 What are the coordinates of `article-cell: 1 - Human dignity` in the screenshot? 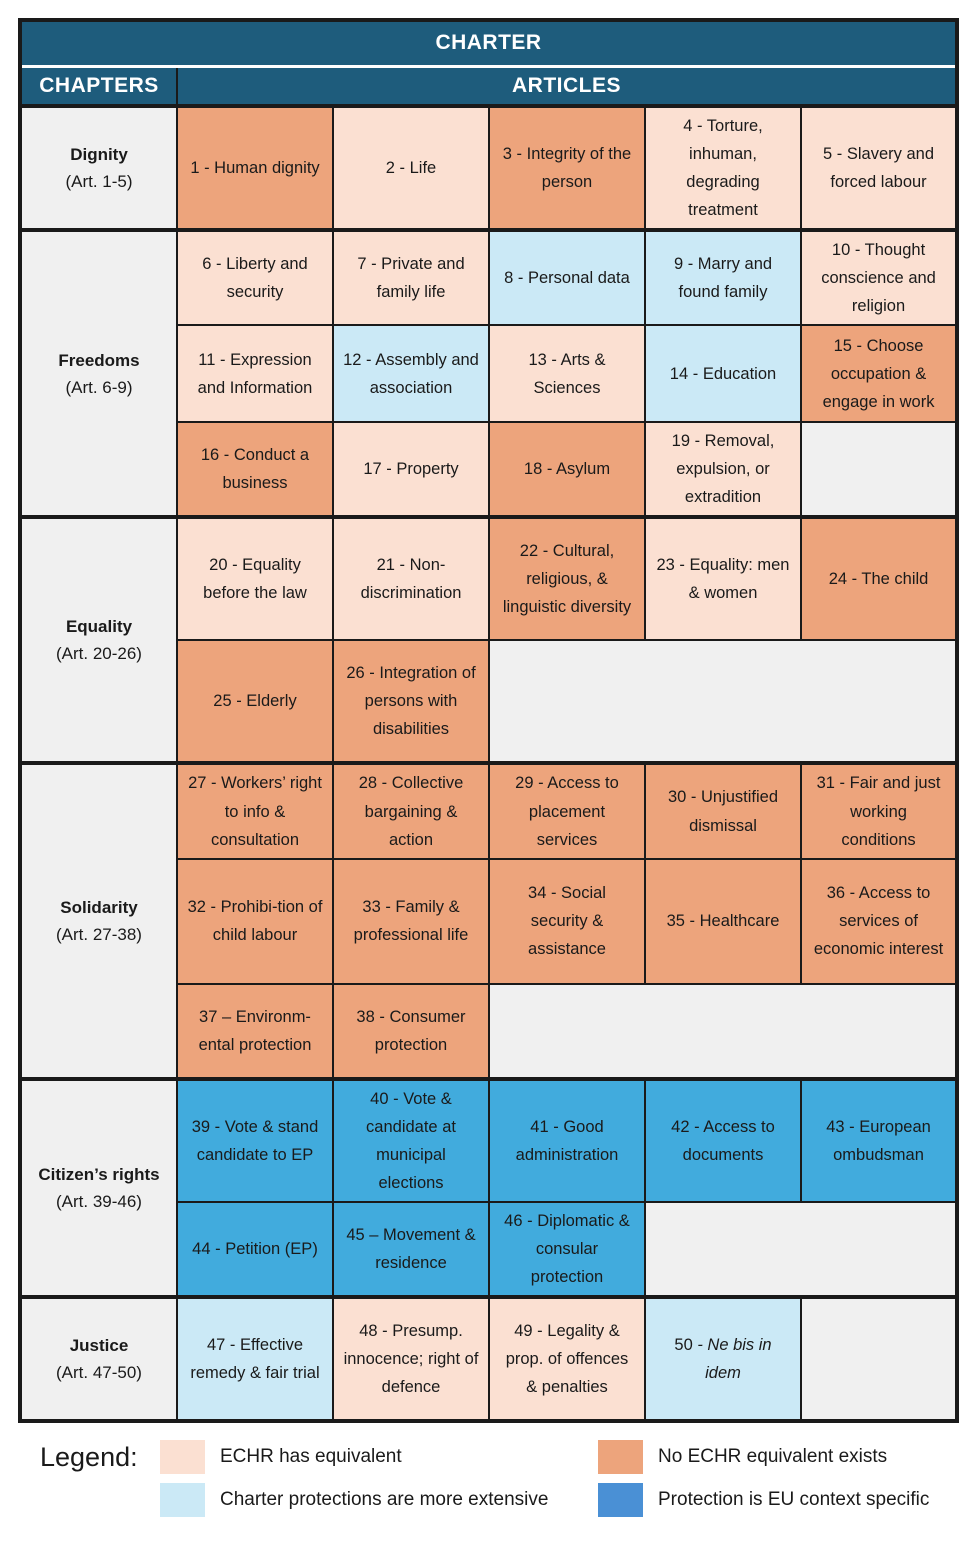 It's located at (255, 167).